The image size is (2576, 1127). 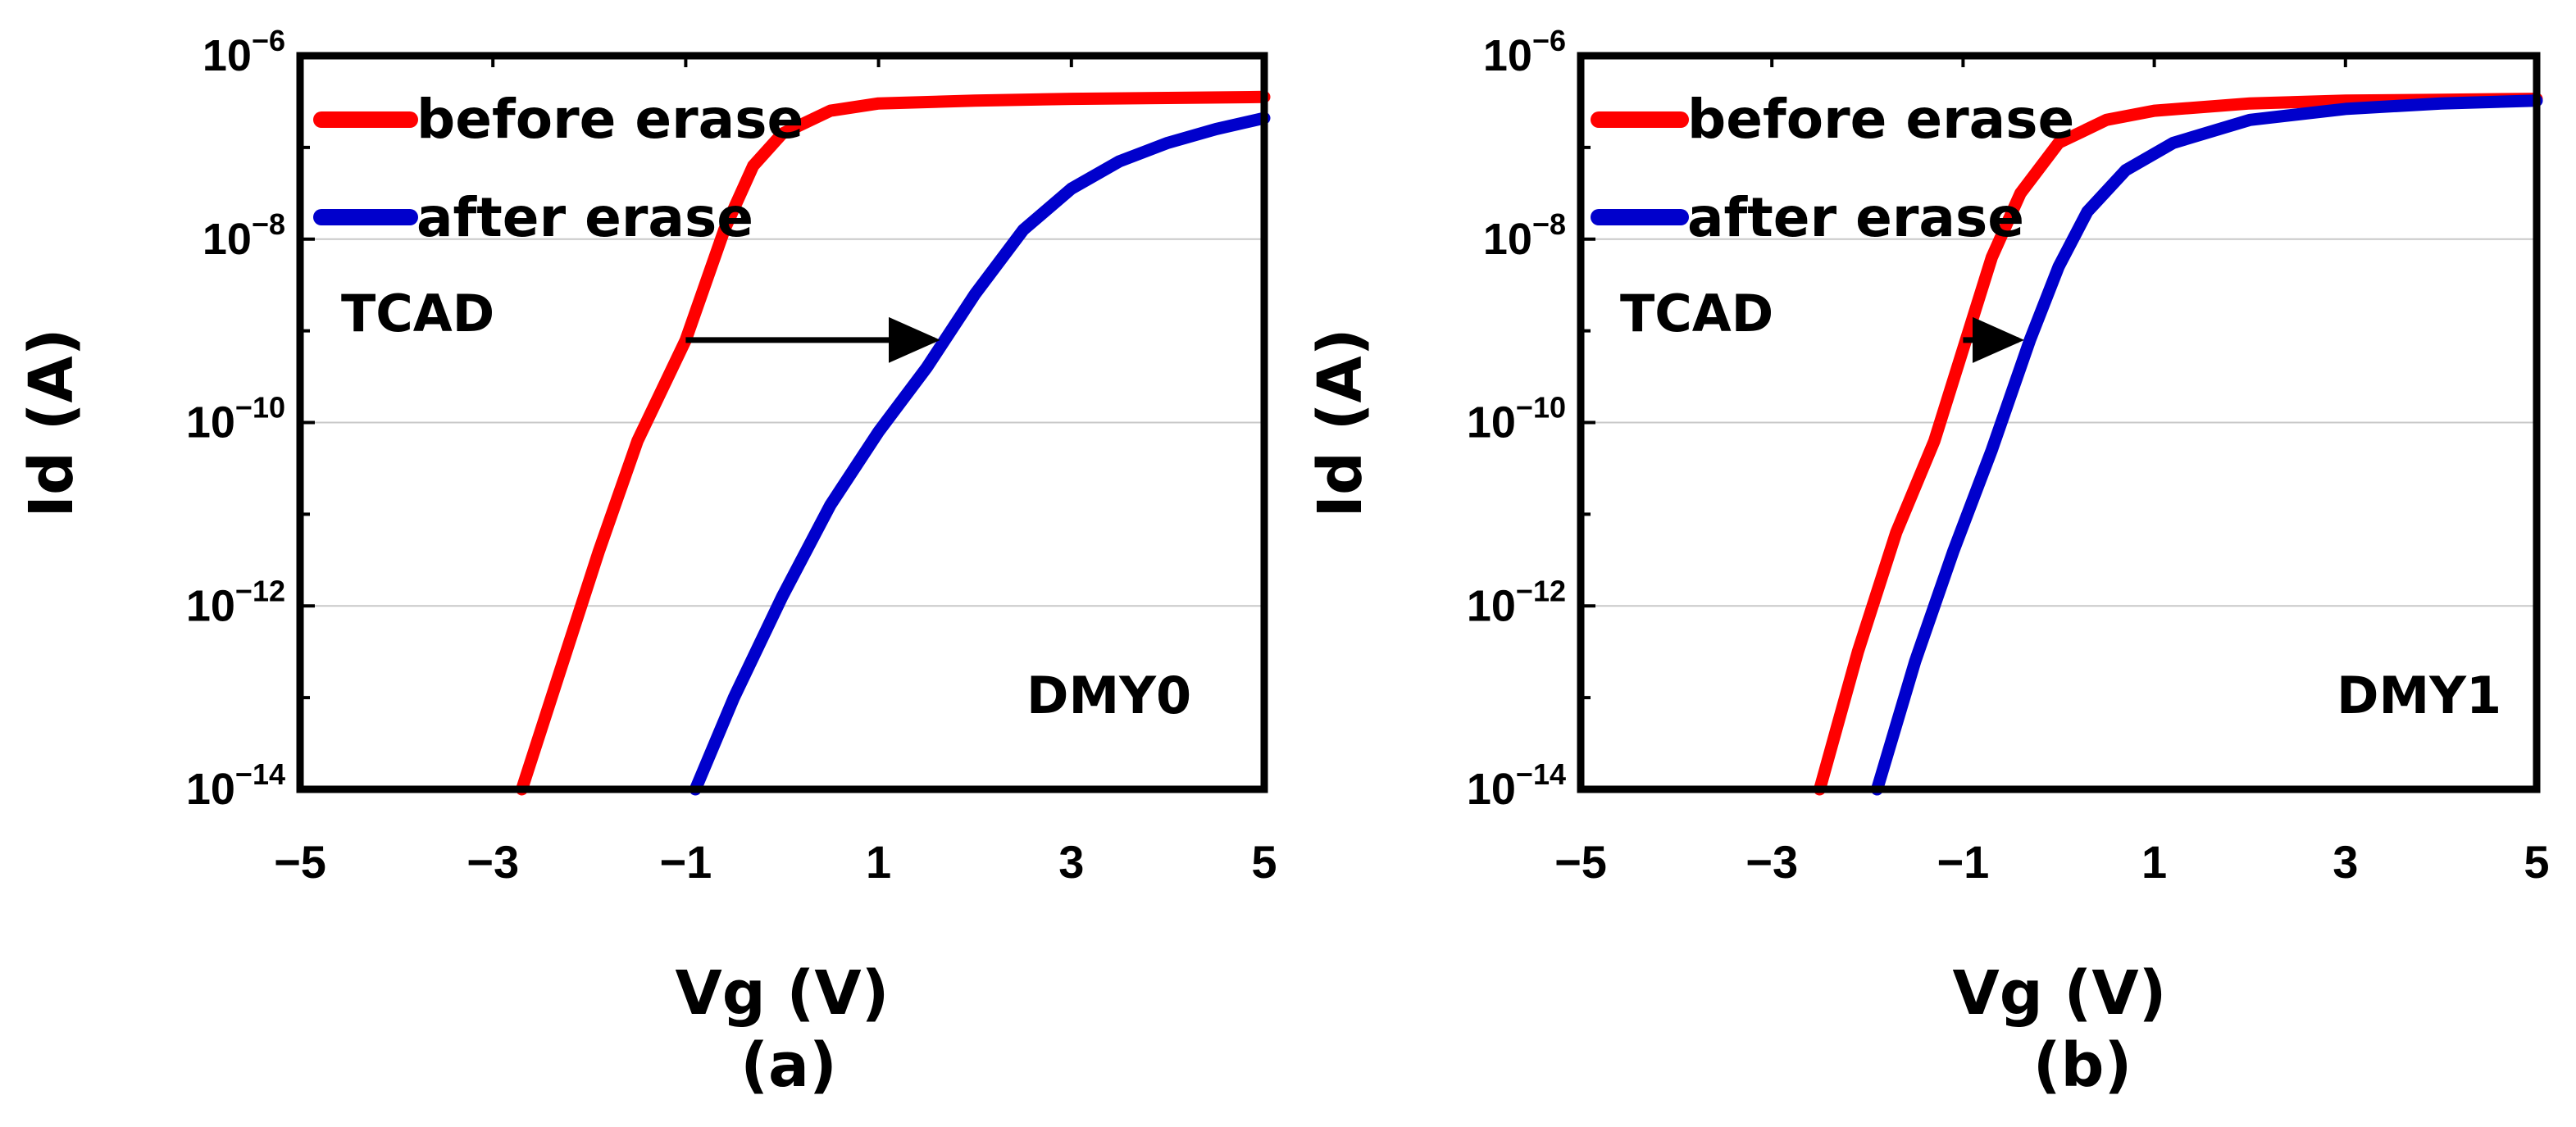 I want to click on panel-caption: (a), so click(x=788, y=1065).